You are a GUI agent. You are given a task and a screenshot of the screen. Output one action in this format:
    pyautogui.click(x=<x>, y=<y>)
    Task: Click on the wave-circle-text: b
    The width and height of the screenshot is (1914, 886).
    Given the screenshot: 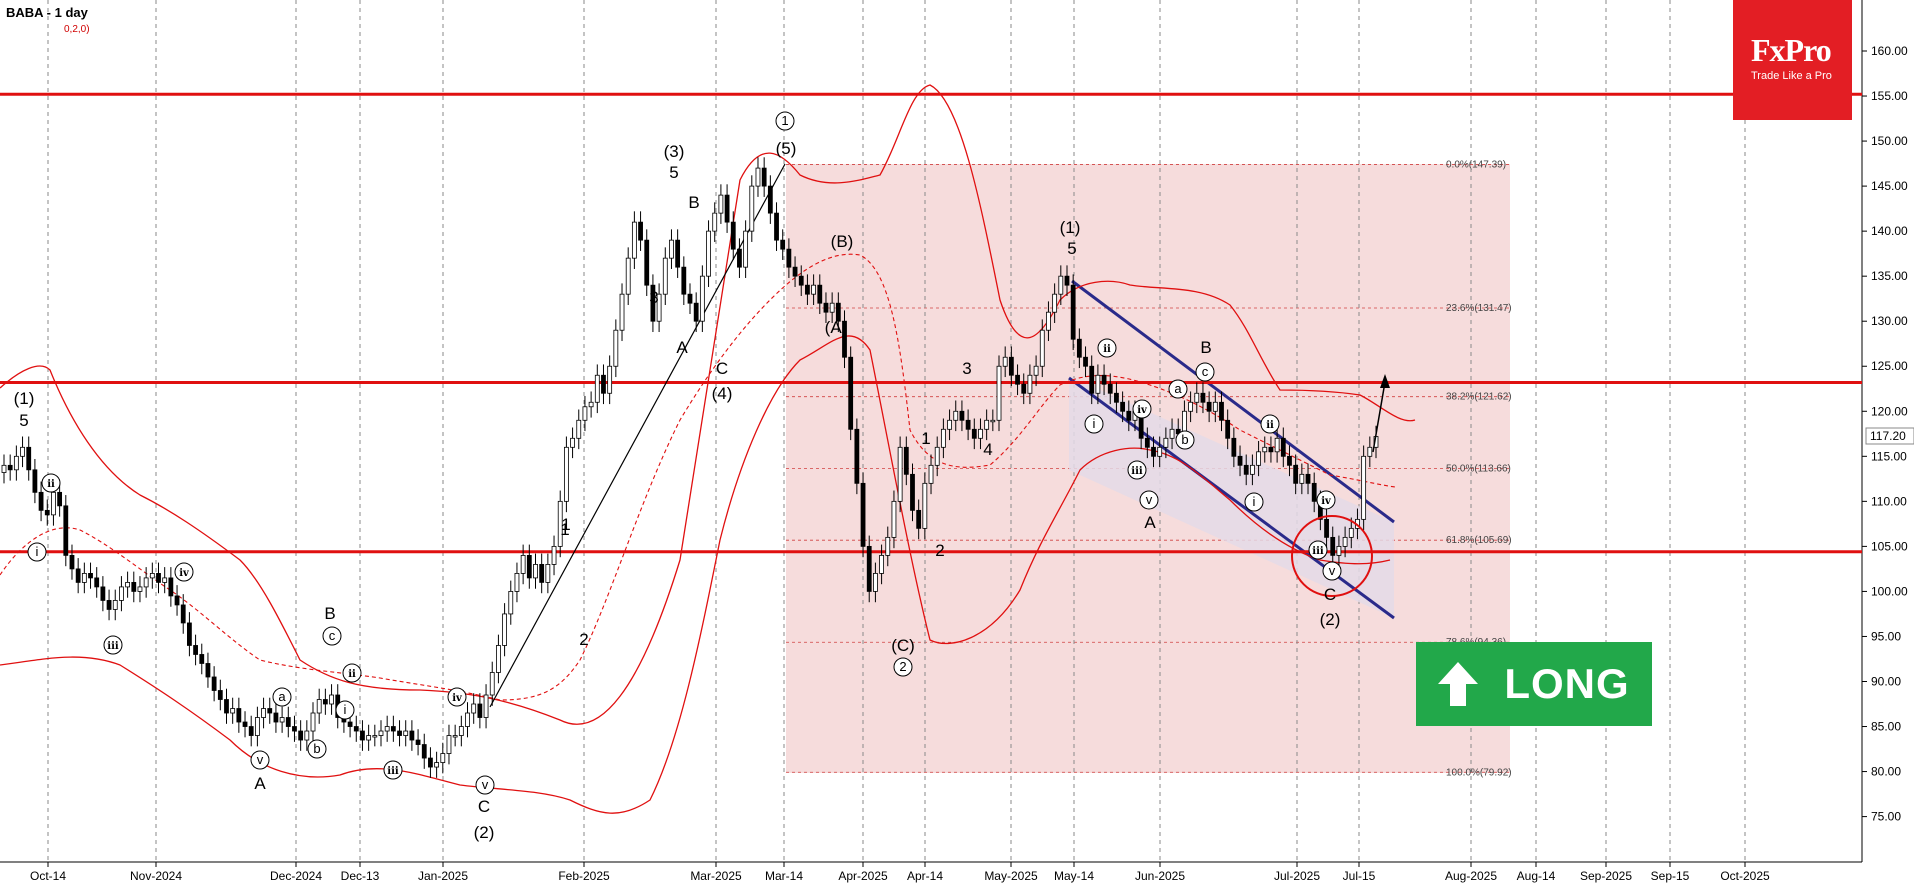 What is the action you would take?
    pyautogui.click(x=316, y=748)
    